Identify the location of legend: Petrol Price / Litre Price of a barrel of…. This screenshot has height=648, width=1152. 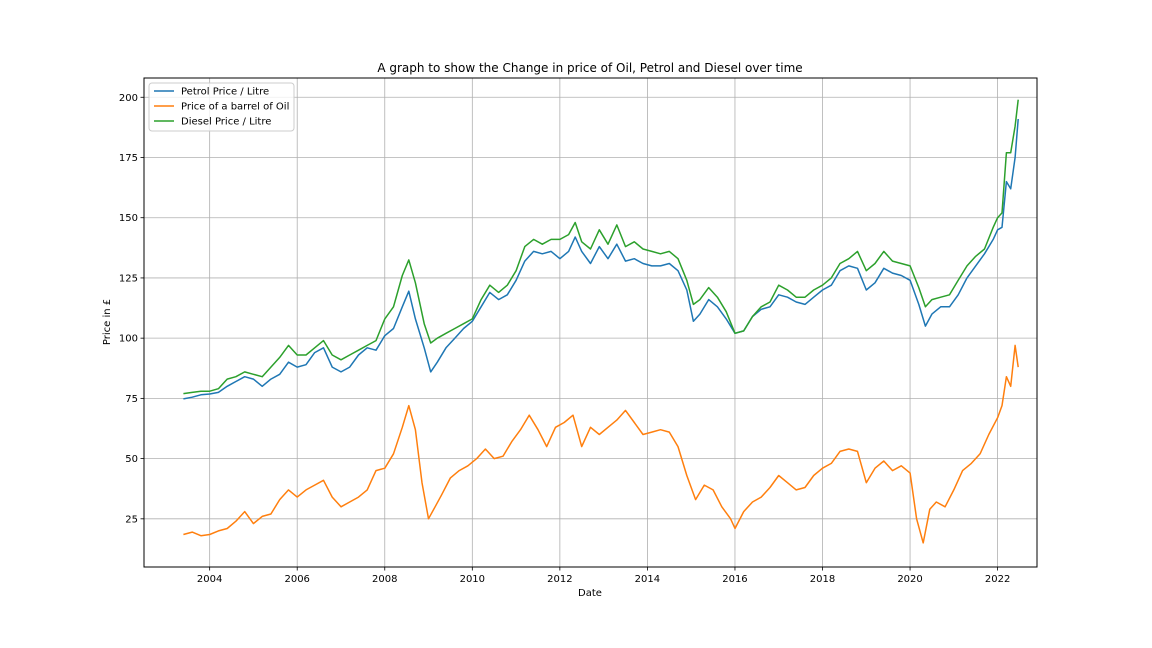
(221, 107).